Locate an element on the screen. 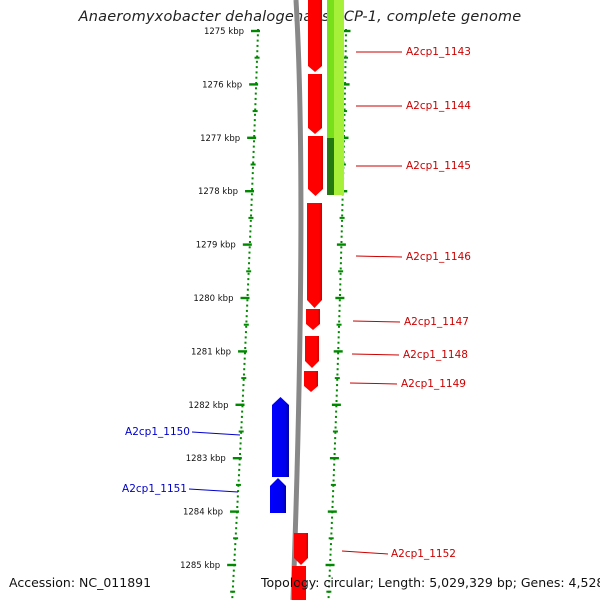 The height and width of the screenshot is (600, 600). gene-leader-line is located at coordinates (216, 433).